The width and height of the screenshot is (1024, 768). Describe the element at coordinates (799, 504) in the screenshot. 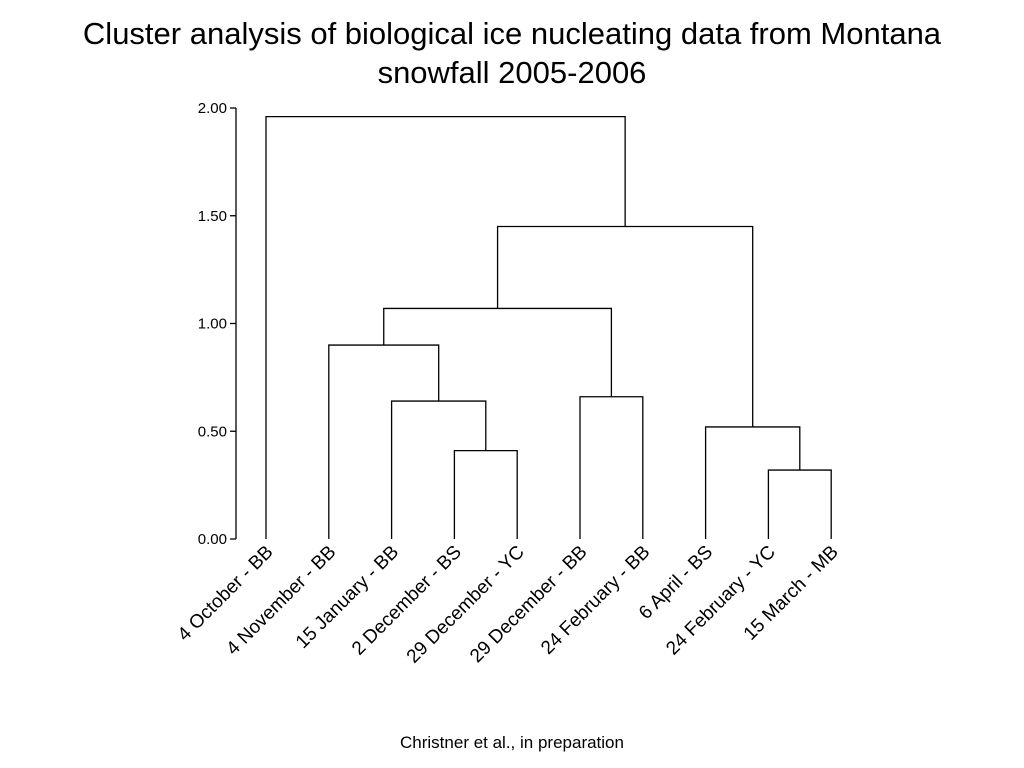

I see `dendrogram-link-m2` at that location.